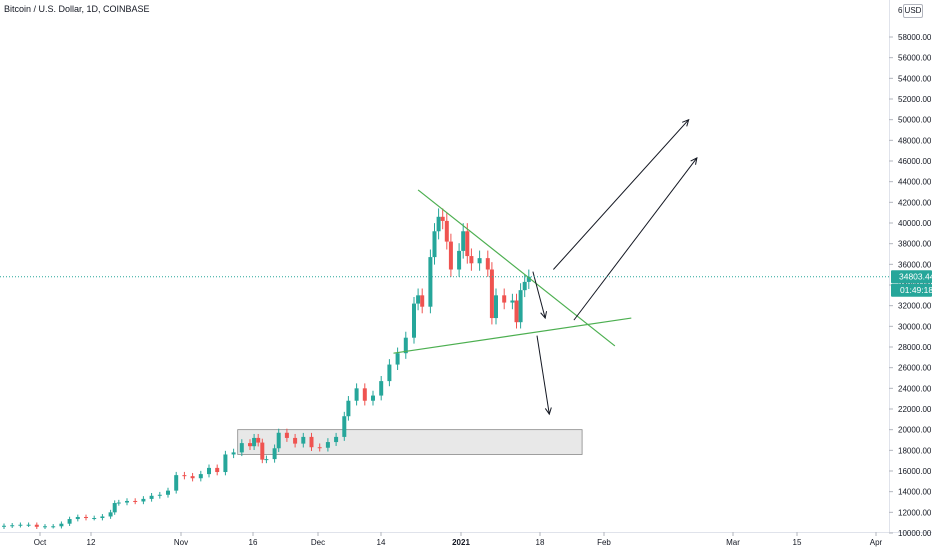 Image resolution: width=932 pixels, height=550 pixels. What do you see at coordinates (915, 78) in the screenshot?
I see `price-tick-label: 54000.00` at bounding box center [915, 78].